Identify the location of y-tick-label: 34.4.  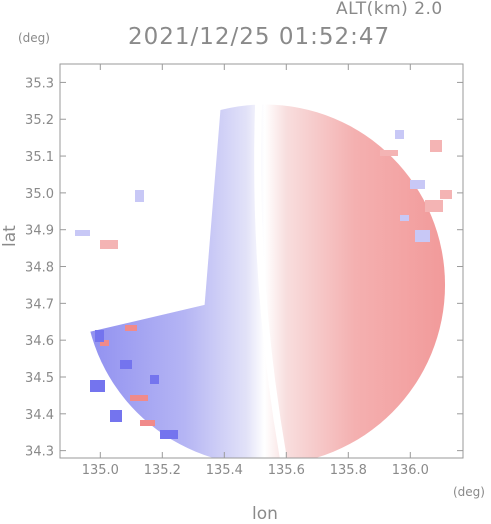
(39, 415).